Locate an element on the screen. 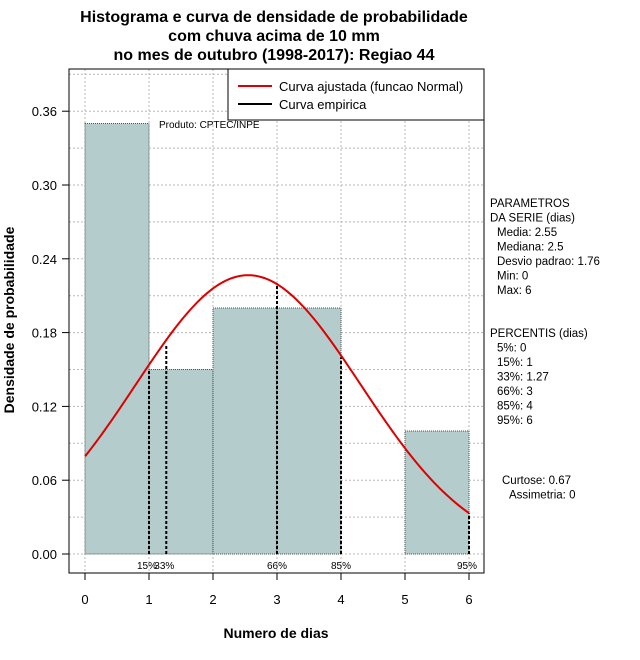  title-line-2: com chuva acima de 10 mm is located at coordinates (274, 36).